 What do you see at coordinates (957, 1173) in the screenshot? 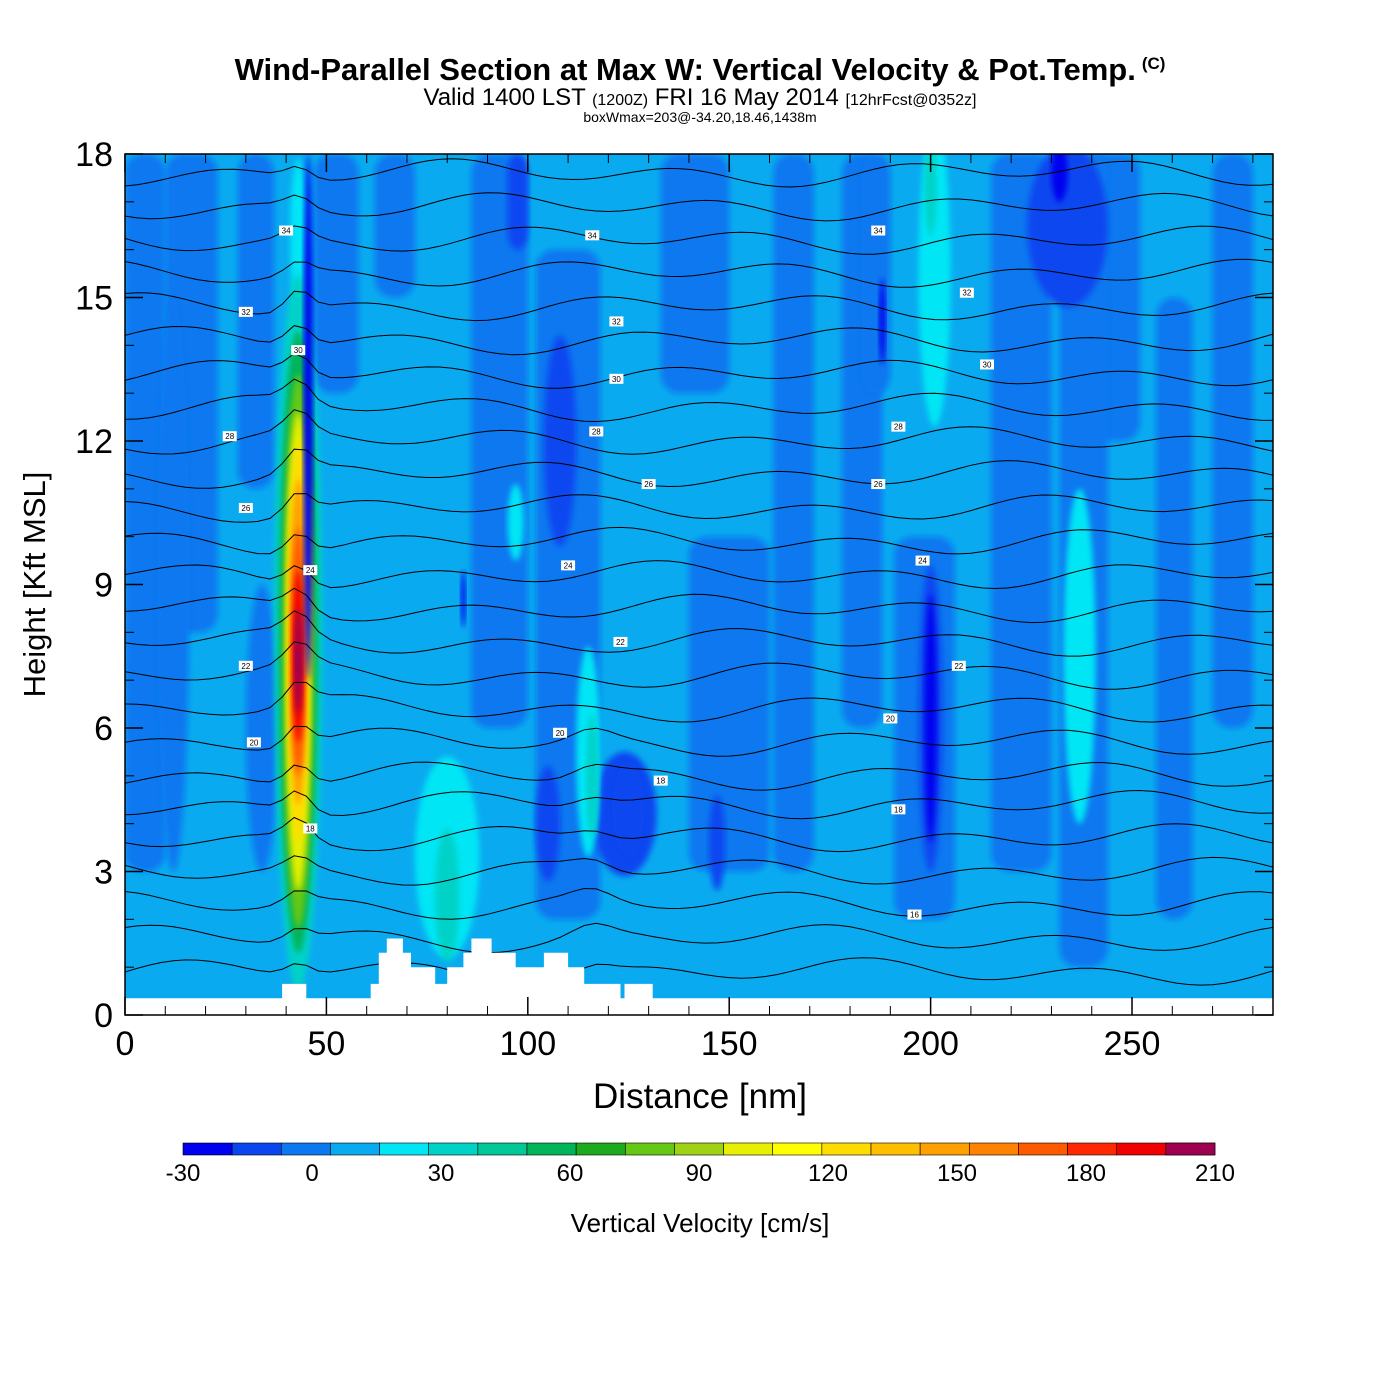
I see `colorbar-tick-label-6: 150` at bounding box center [957, 1173].